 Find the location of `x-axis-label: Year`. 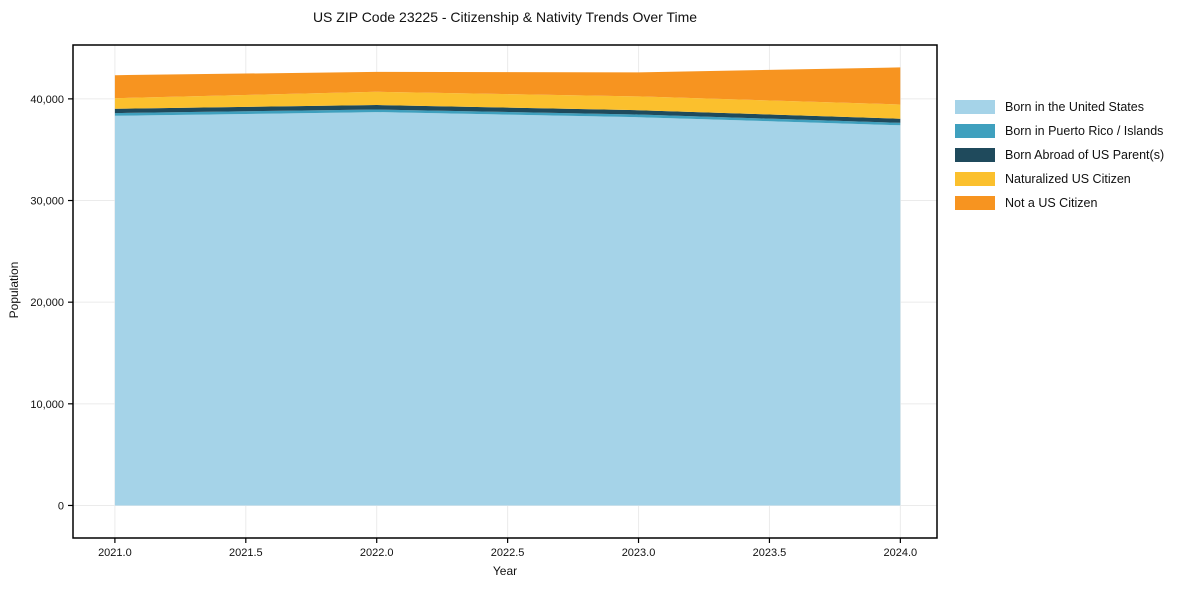

x-axis-label: Year is located at coordinates (505, 571).